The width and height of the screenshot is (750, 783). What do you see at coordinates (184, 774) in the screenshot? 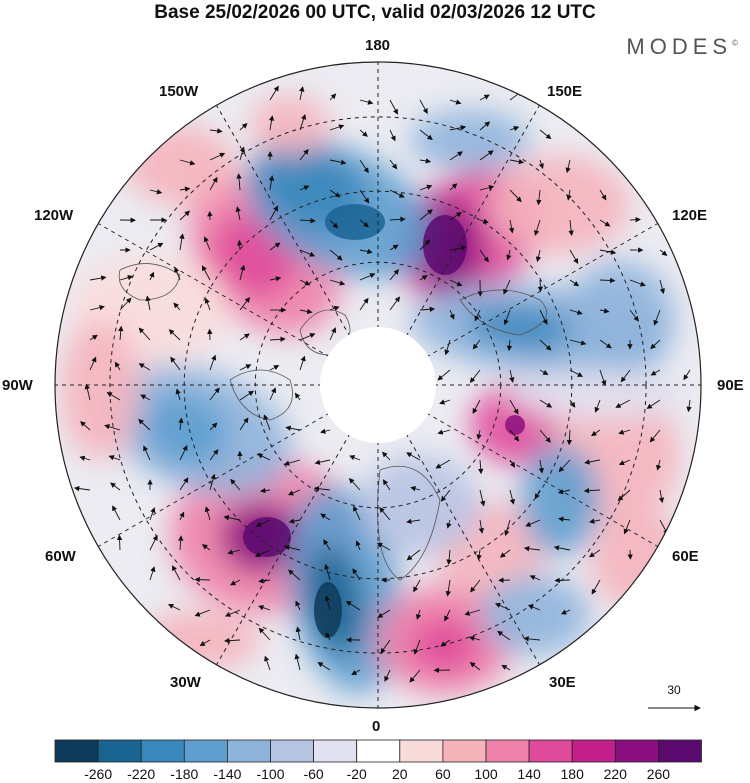
I see `colorbar-tick-label: -180` at bounding box center [184, 774].